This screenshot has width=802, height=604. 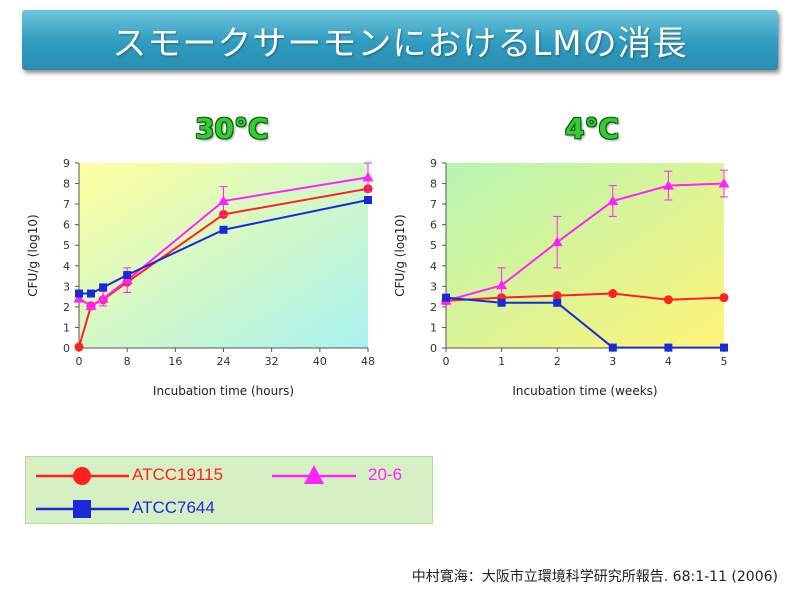 What do you see at coordinates (66, 266) in the screenshot?
I see `y-tick-label-30c: 4` at bounding box center [66, 266].